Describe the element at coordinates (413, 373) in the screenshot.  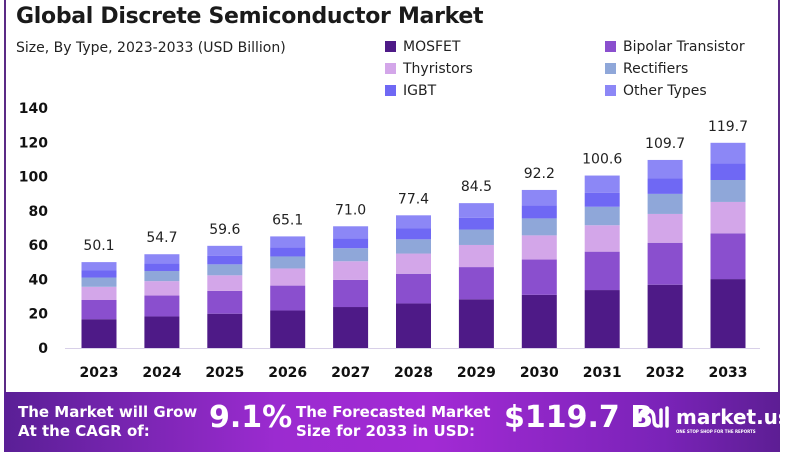
I see `x-tick-label: 2028` at that location.